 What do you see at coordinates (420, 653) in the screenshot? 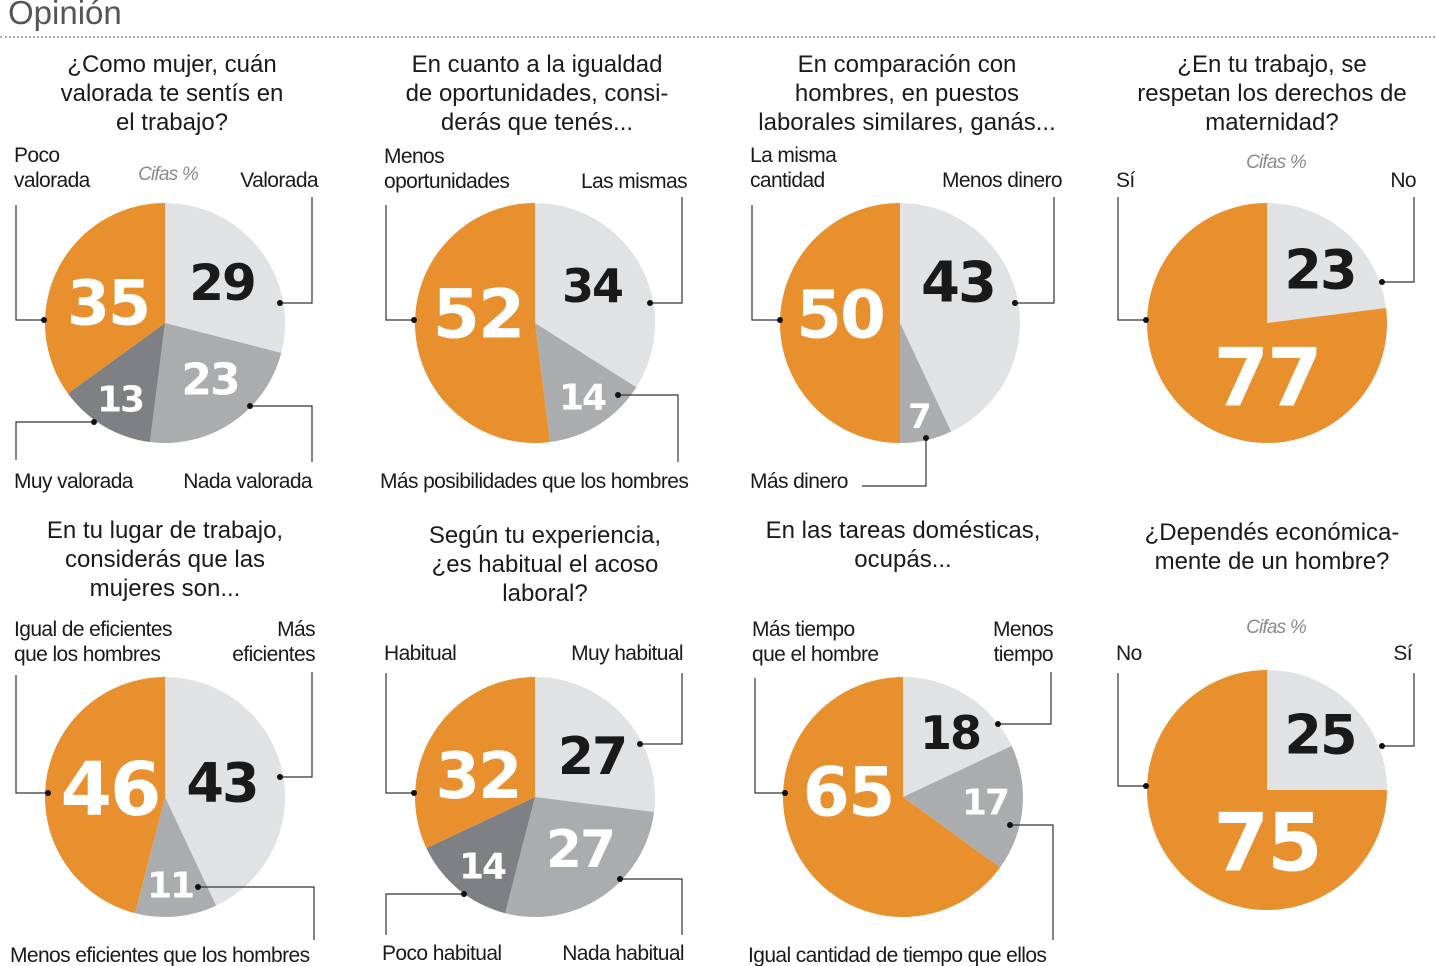
I see `slice-category-label-line: Habitual` at bounding box center [420, 653].